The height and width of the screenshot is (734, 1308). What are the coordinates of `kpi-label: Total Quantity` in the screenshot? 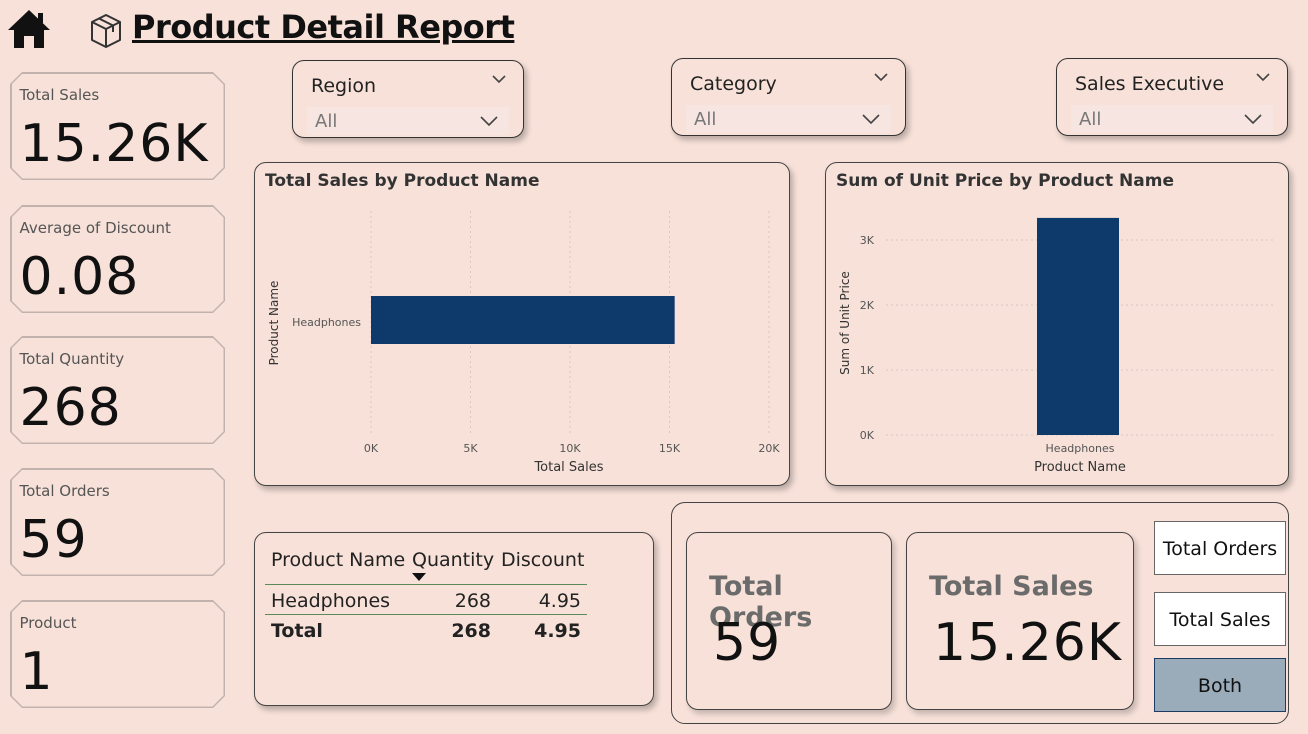 It's located at (72, 358).